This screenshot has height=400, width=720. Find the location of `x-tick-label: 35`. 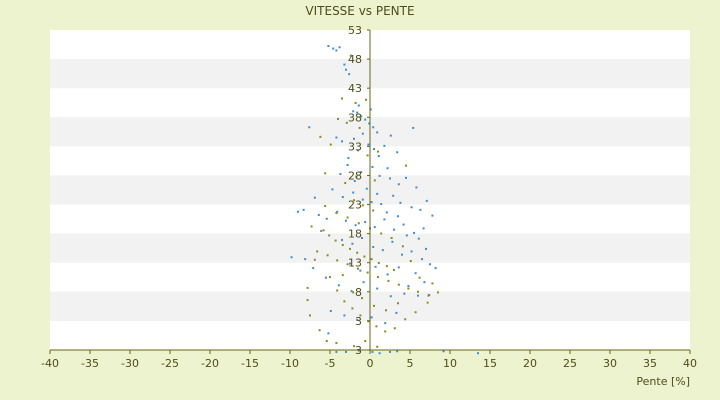

x-tick-label: 35 is located at coordinates (650, 363).